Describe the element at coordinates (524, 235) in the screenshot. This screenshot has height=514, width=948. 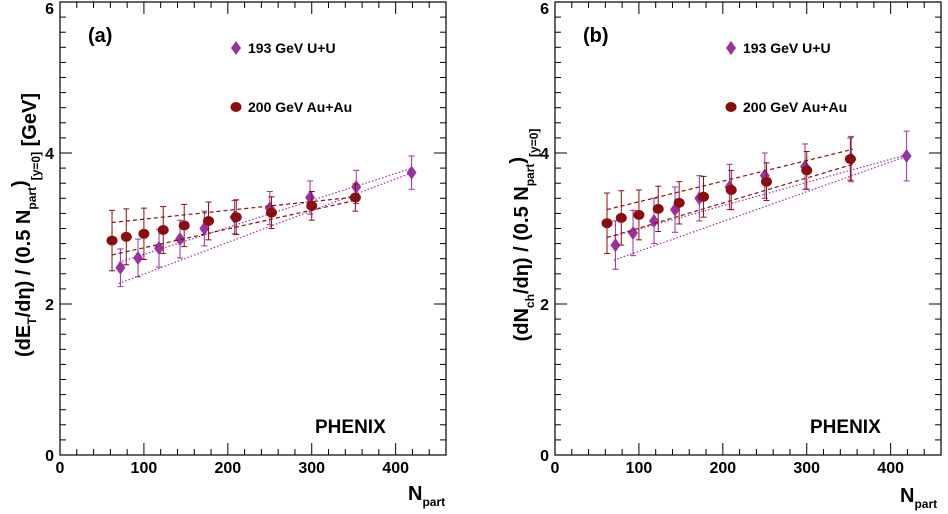
I see `y-axis-label: (dNch/dη) / (0.5 Npart)[y=0]` at that location.